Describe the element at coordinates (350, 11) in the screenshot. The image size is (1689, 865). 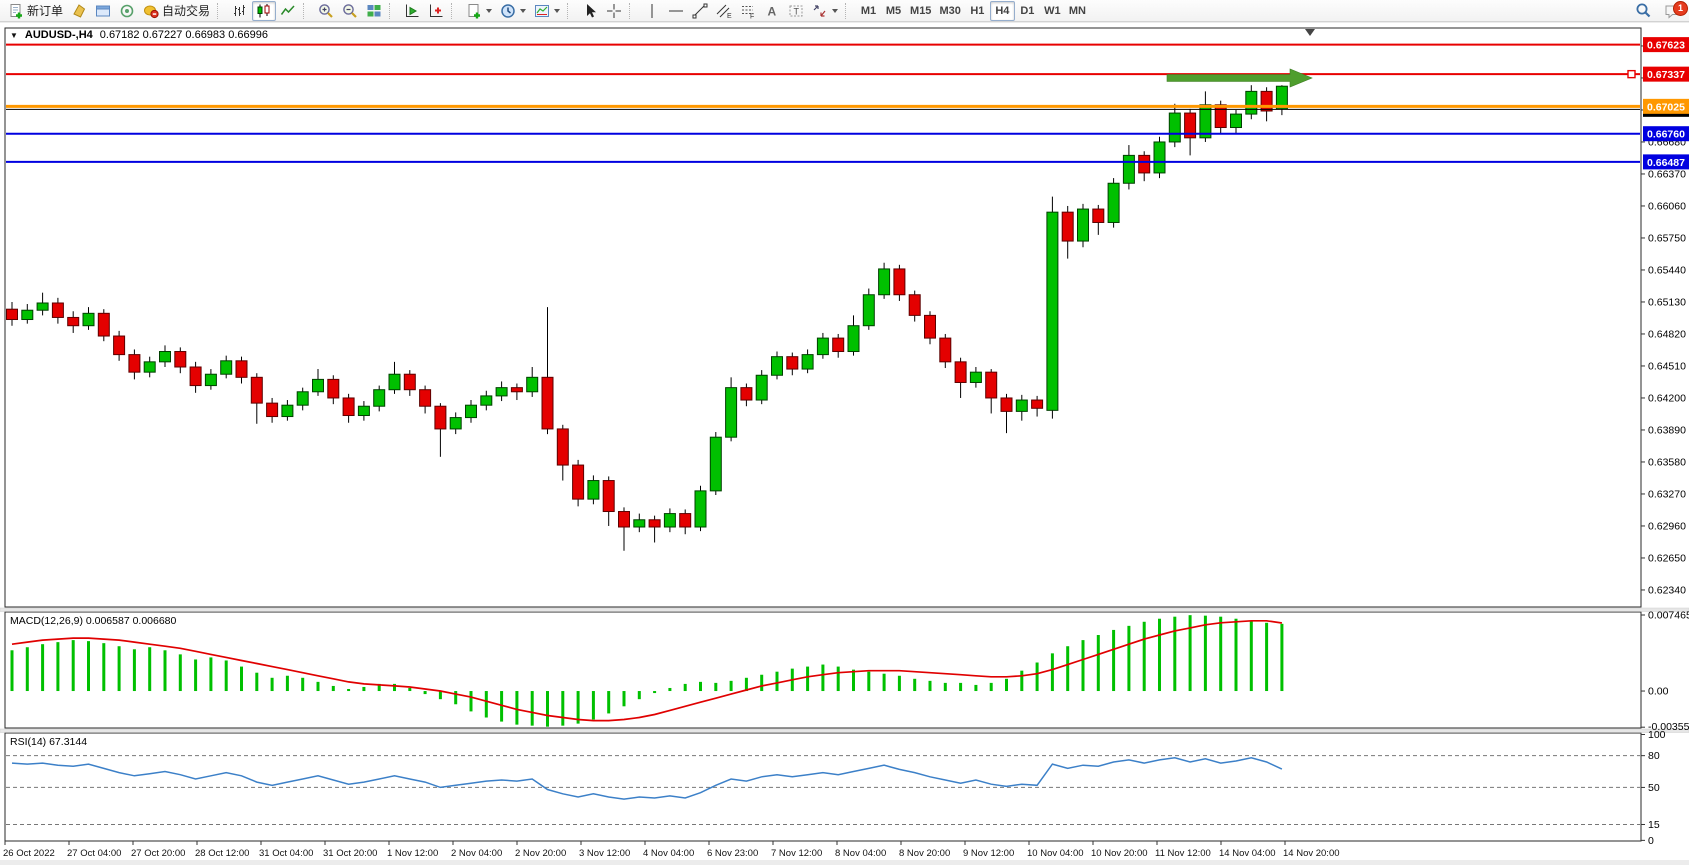
I see `zoom-out-button` at that location.